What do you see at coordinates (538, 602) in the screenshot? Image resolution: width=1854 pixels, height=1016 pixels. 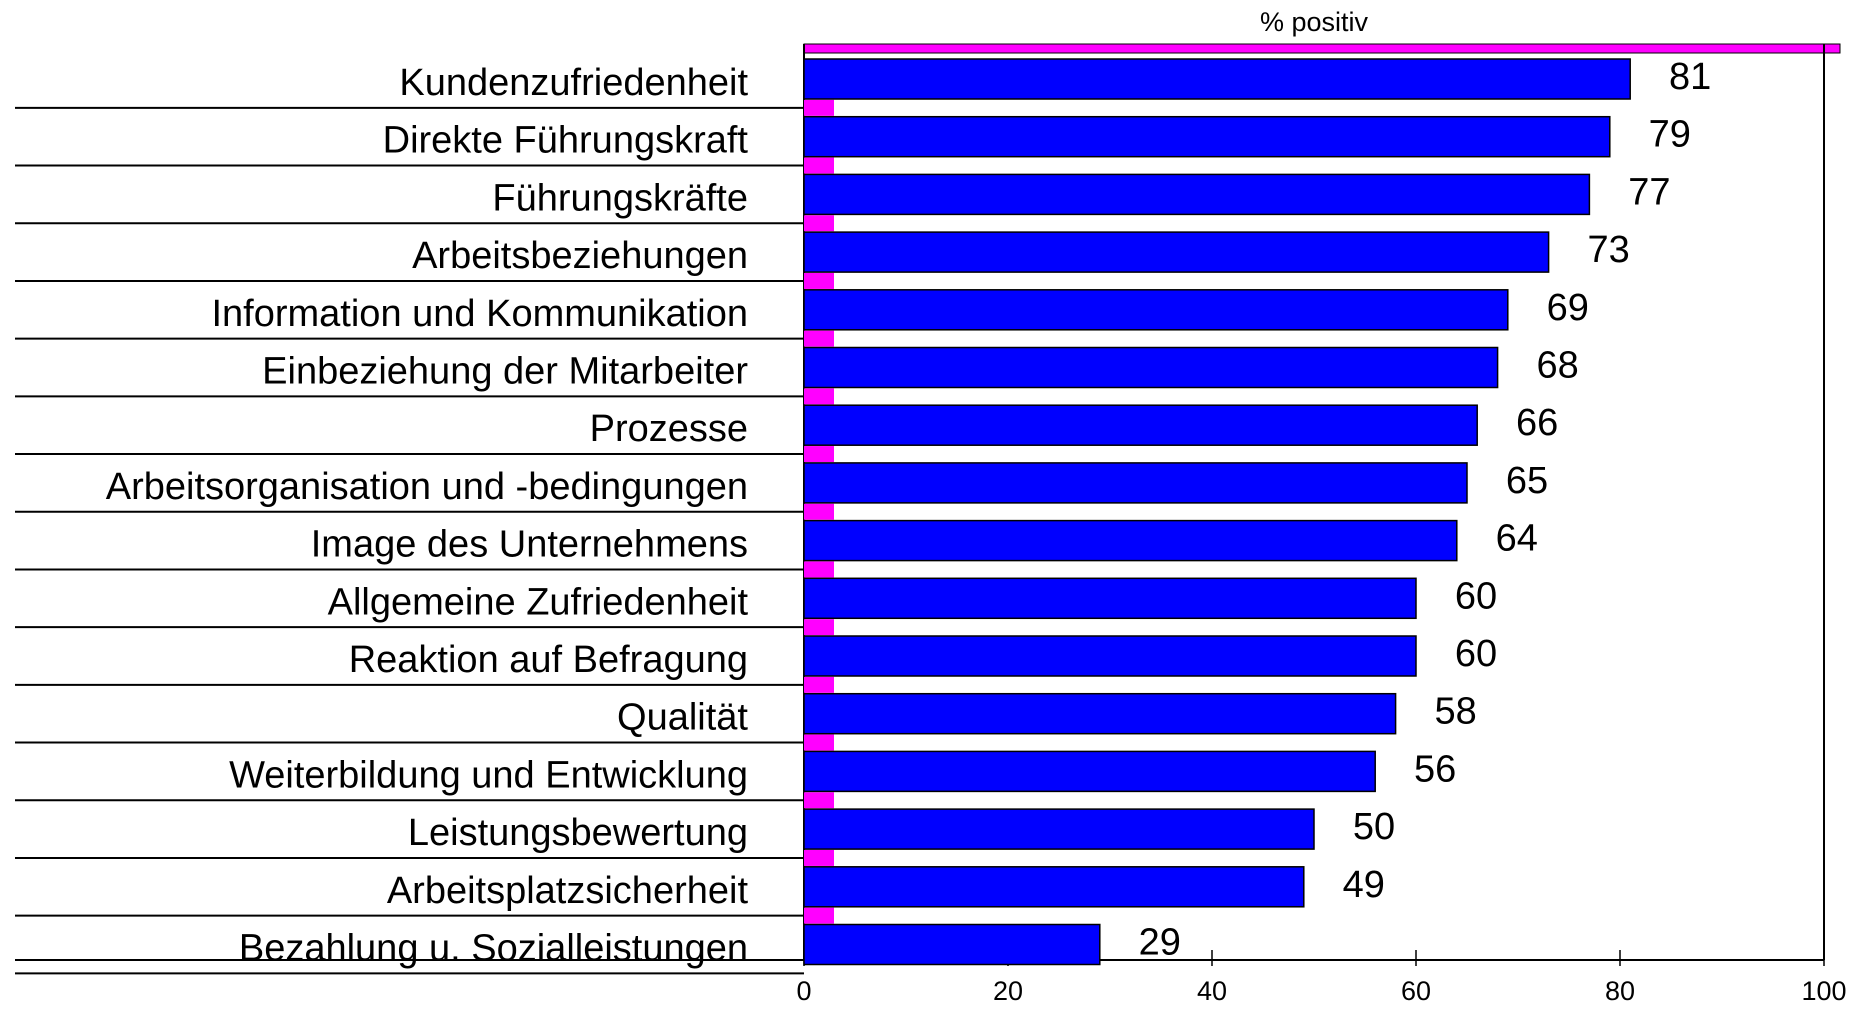 I see `category-label: Allgemeine Zufriedenheit` at bounding box center [538, 602].